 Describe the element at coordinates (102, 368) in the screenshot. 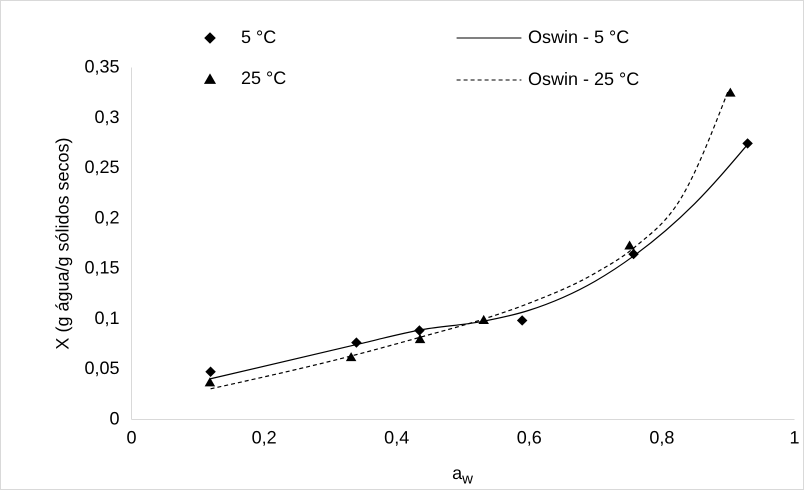

I see `y-tick-label: 0,05` at that location.